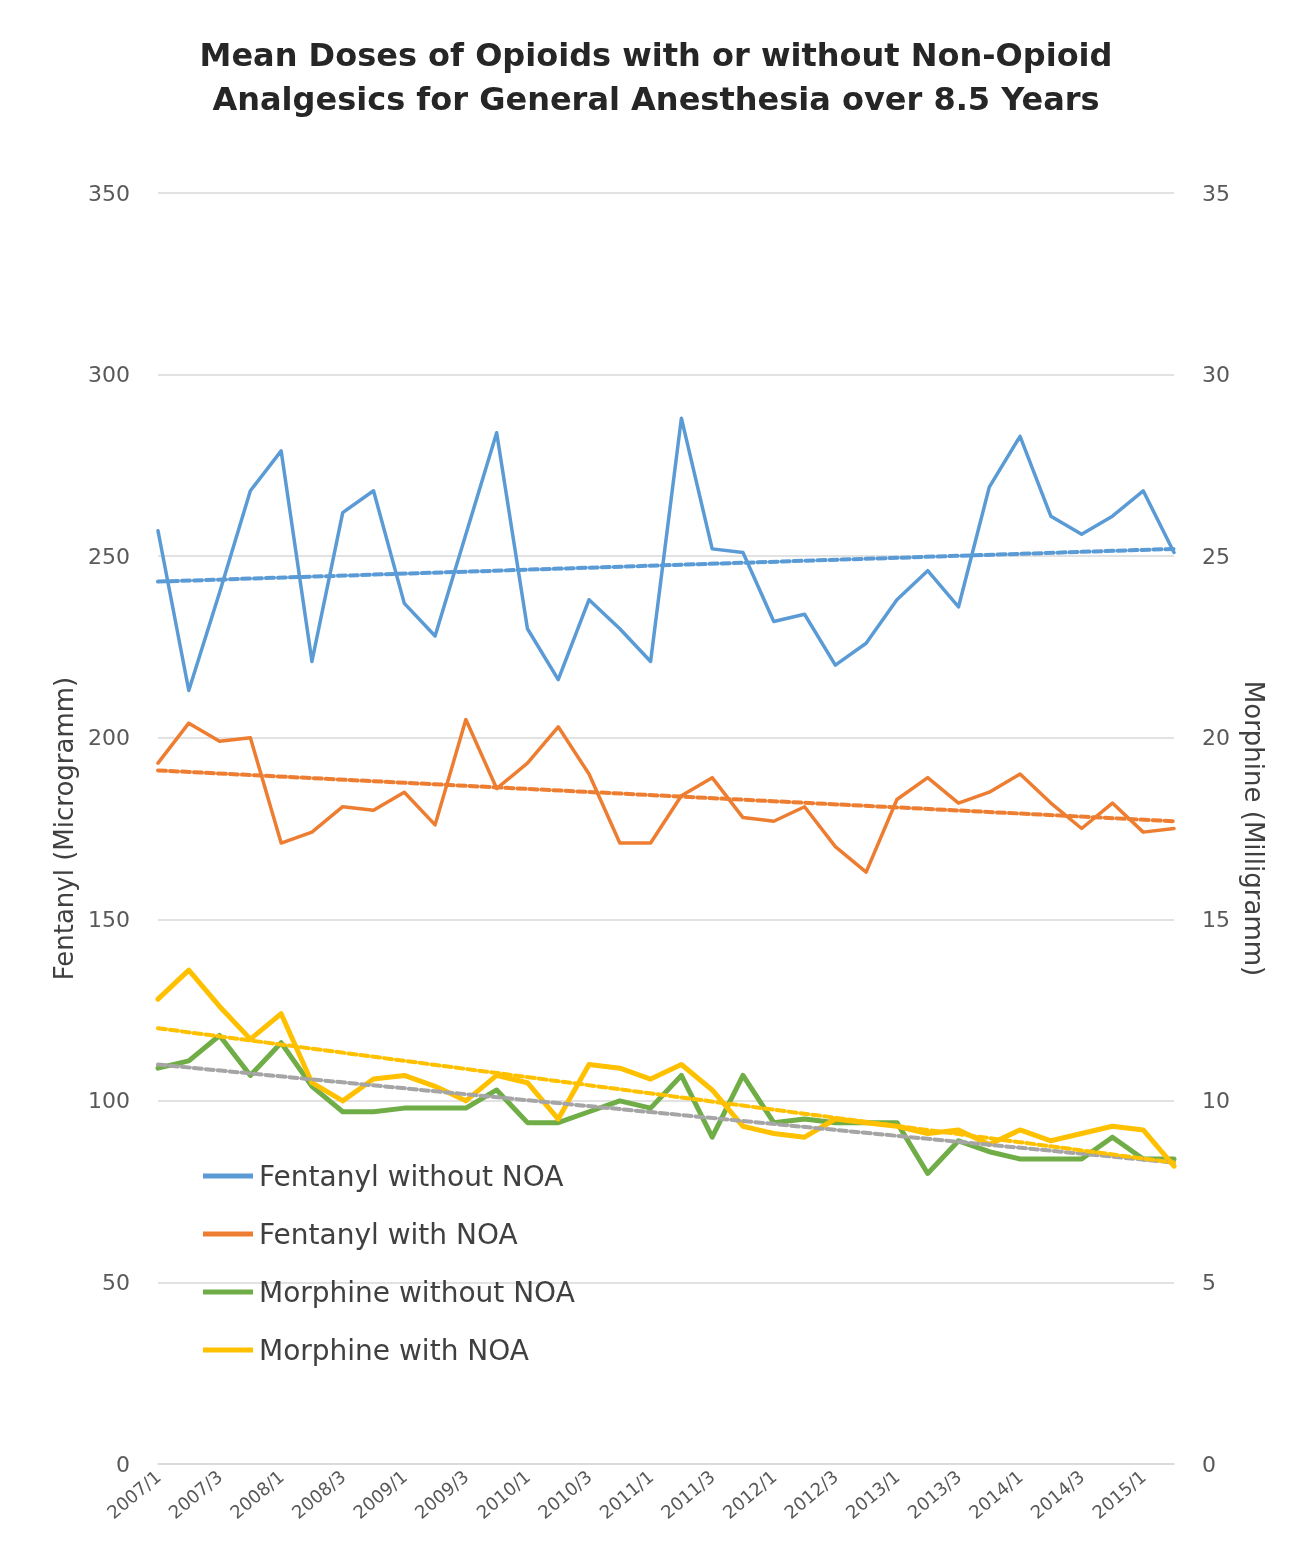 The height and width of the screenshot is (1566, 1312). What do you see at coordinates (1209, 1464) in the screenshot?
I see `y2-tick-label: 0` at bounding box center [1209, 1464].